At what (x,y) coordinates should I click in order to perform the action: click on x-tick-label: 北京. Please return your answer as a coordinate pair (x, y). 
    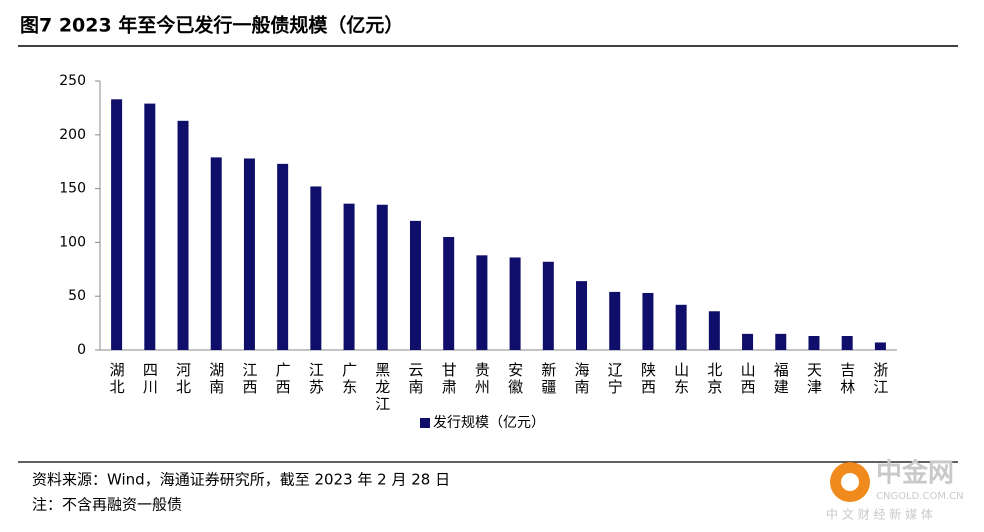
    Looking at the image, I should click on (714, 379).